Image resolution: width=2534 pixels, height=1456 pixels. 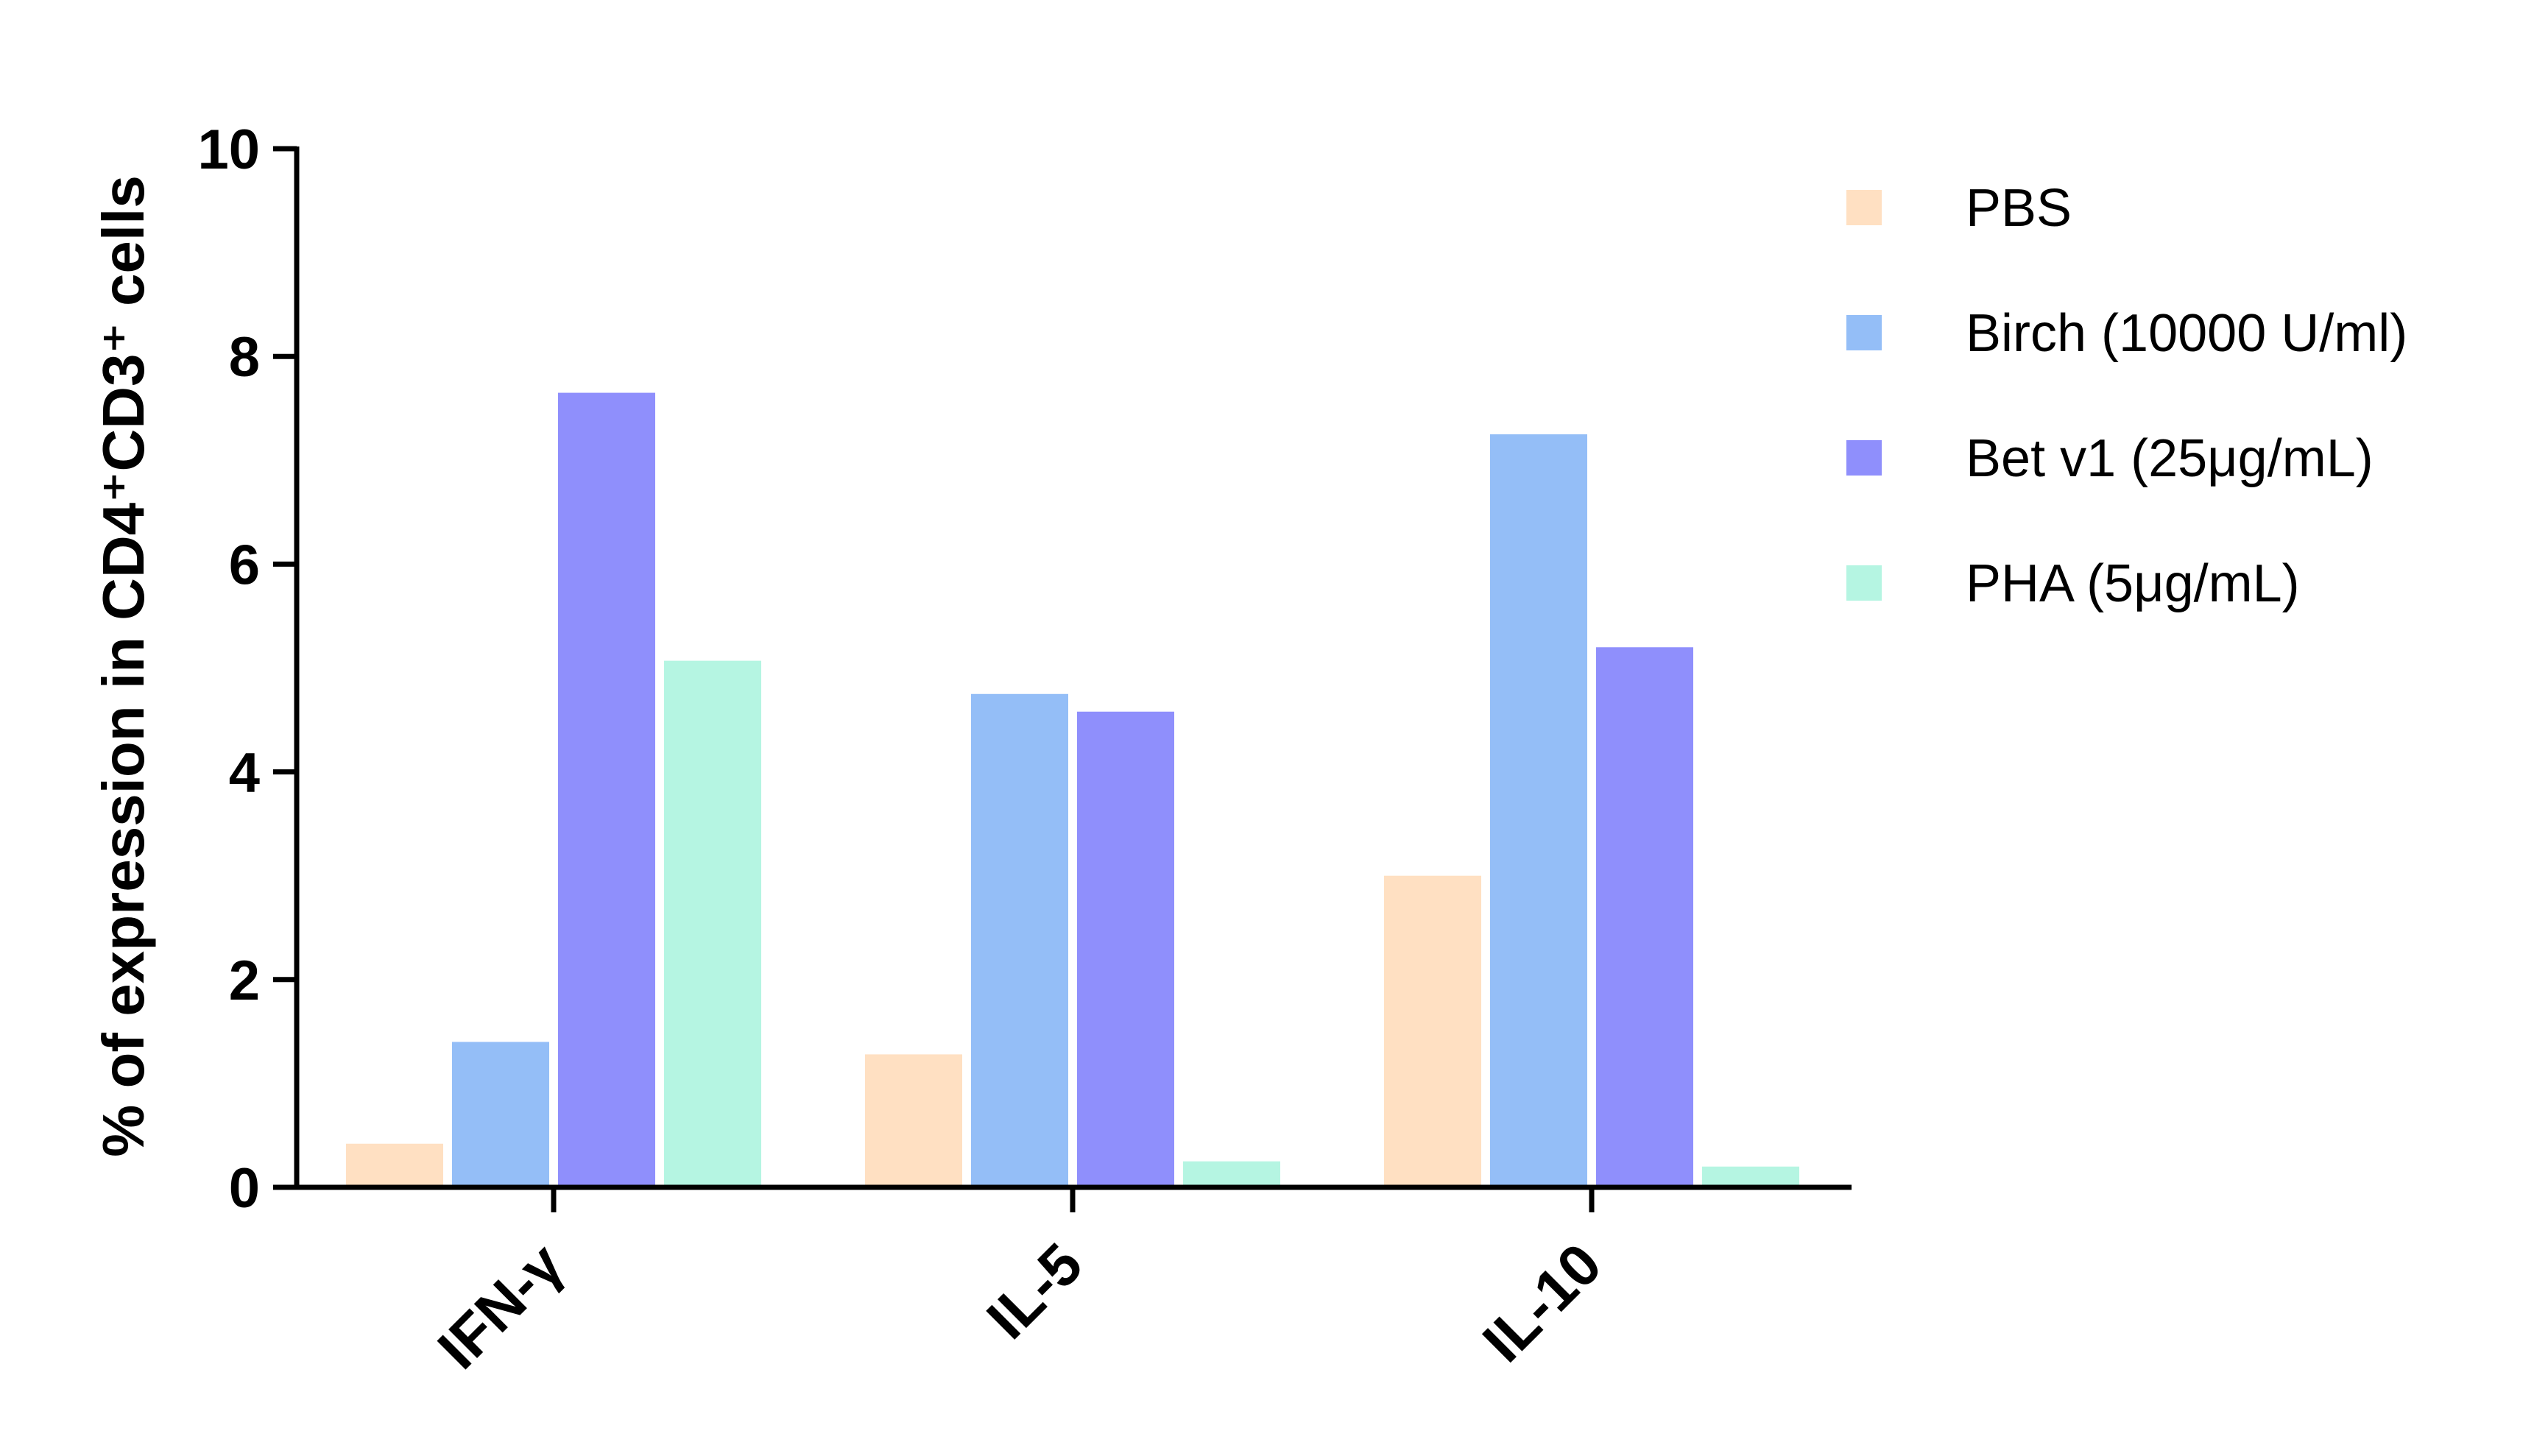 What do you see at coordinates (2019, 208) in the screenshot?
I see `legend-label: PBS` at bounding box center [2019, 208].